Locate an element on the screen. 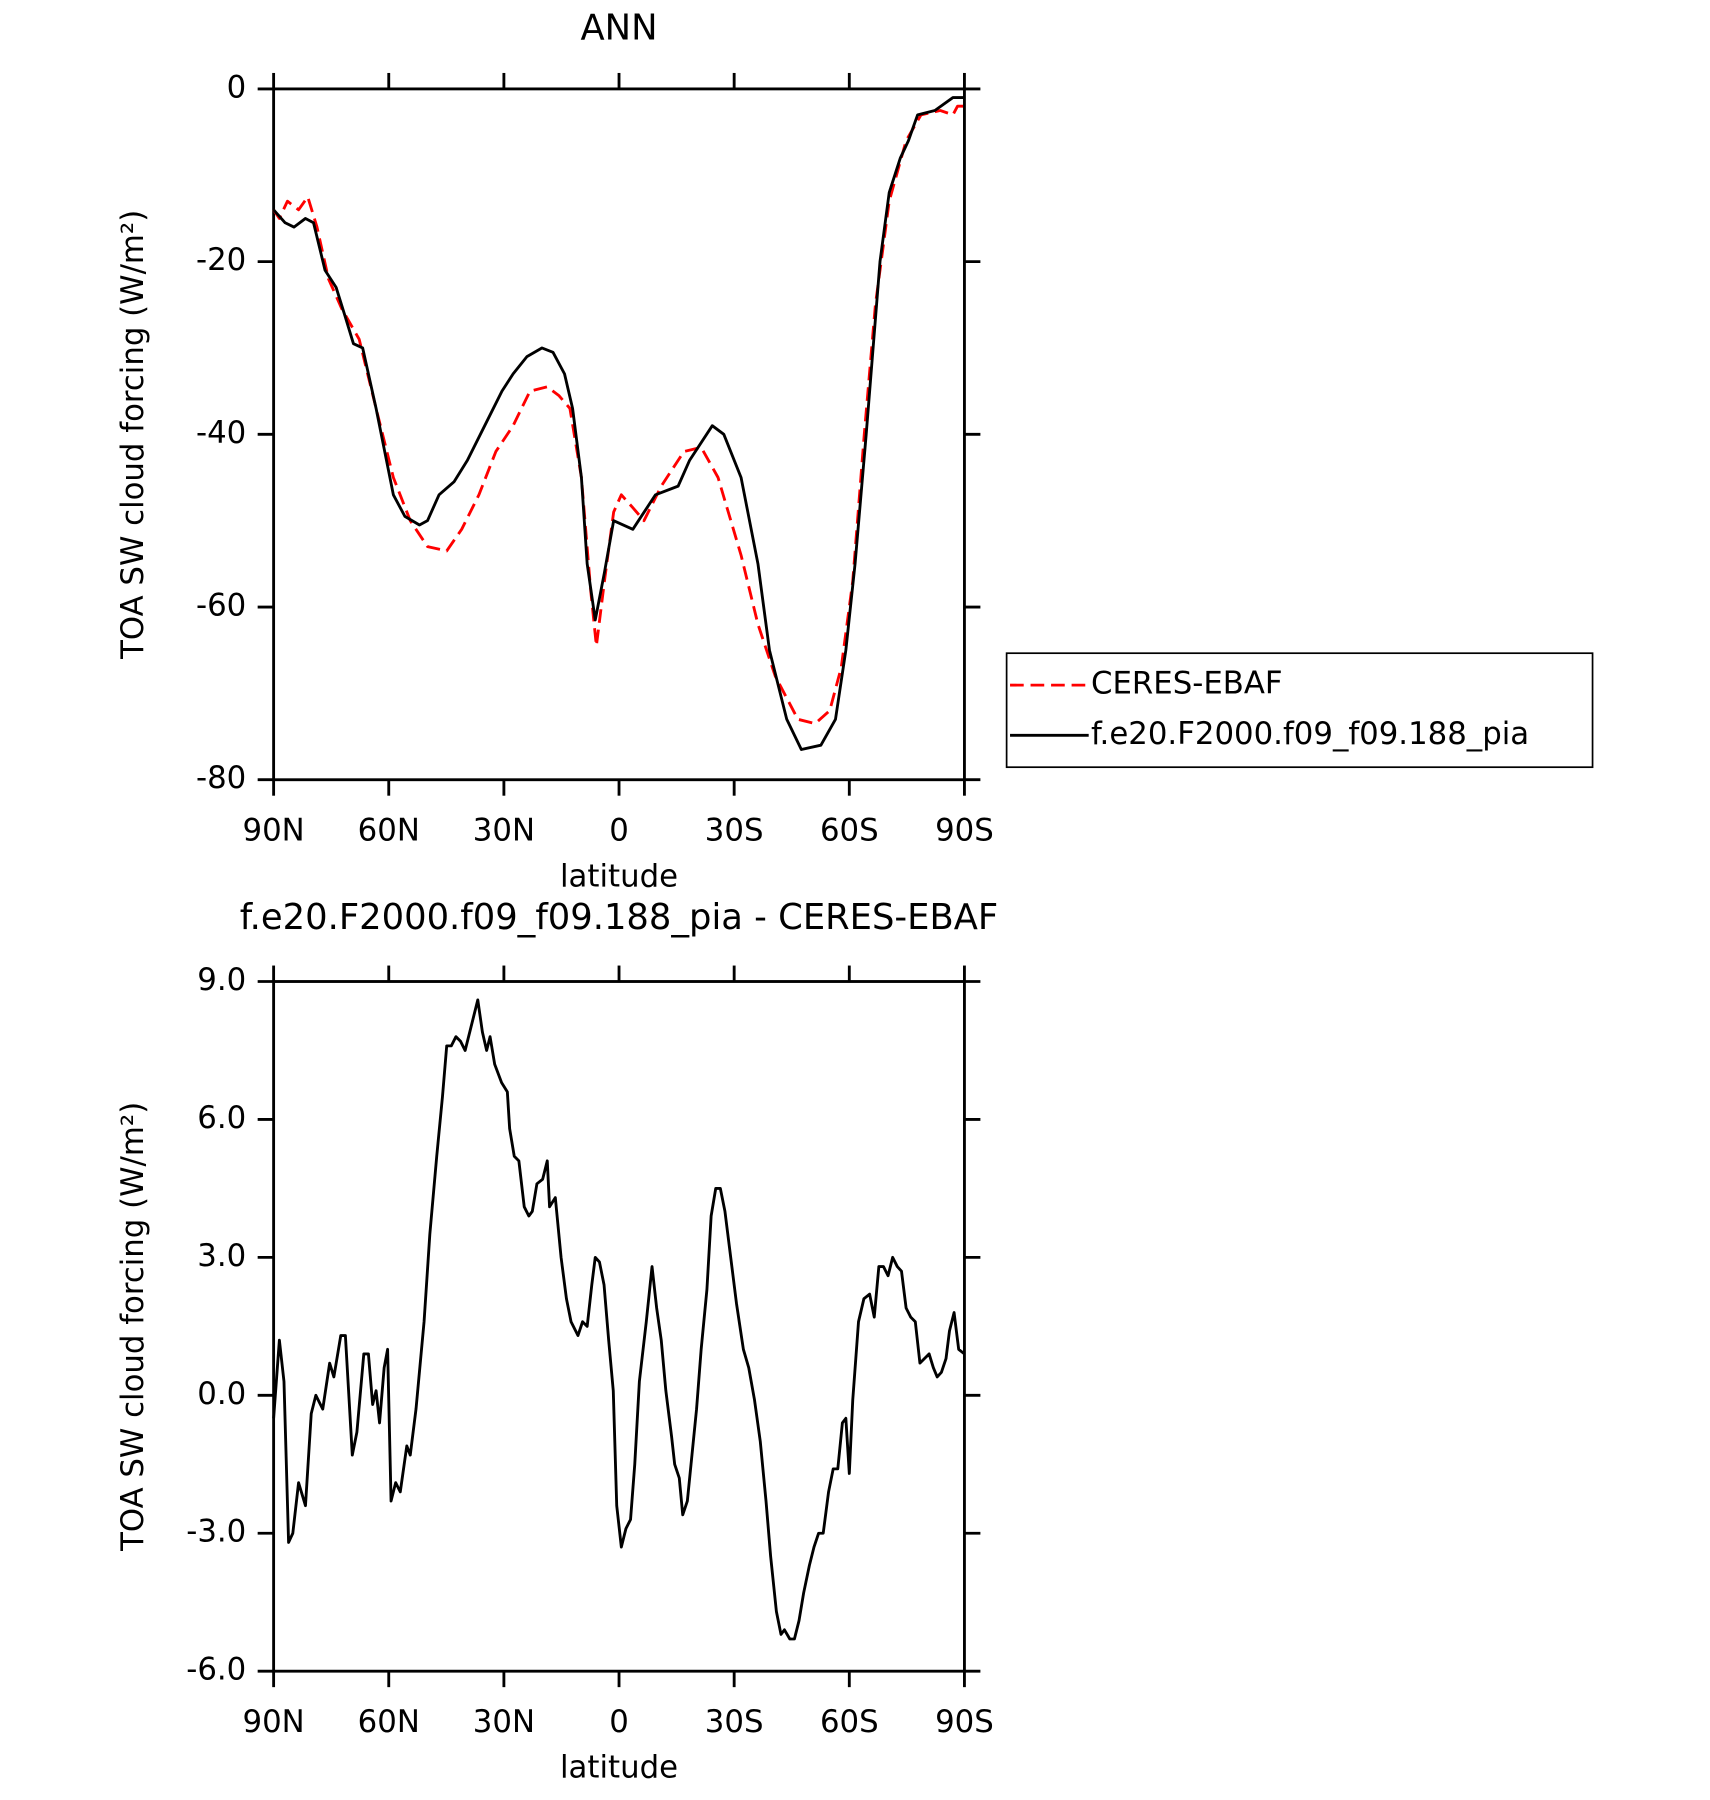  y-tick-label: 3.0 is located at coordinates (221, 1256).